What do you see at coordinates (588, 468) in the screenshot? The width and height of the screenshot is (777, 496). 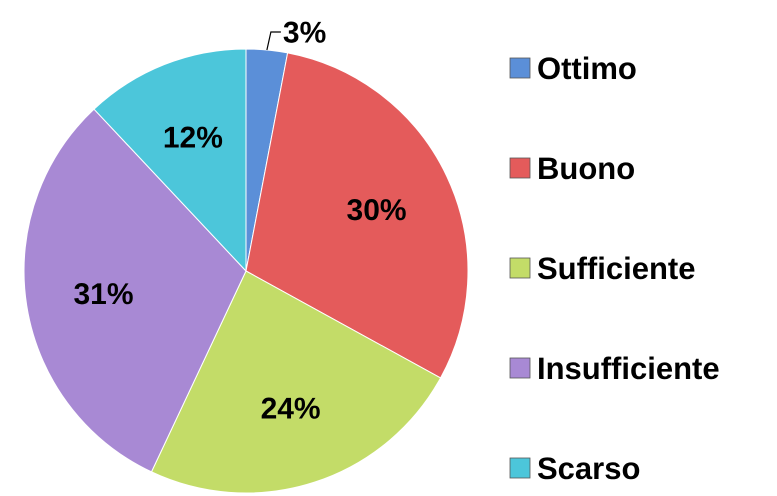 I see `legend-label: Scarso` at bounding box center [588, 468].